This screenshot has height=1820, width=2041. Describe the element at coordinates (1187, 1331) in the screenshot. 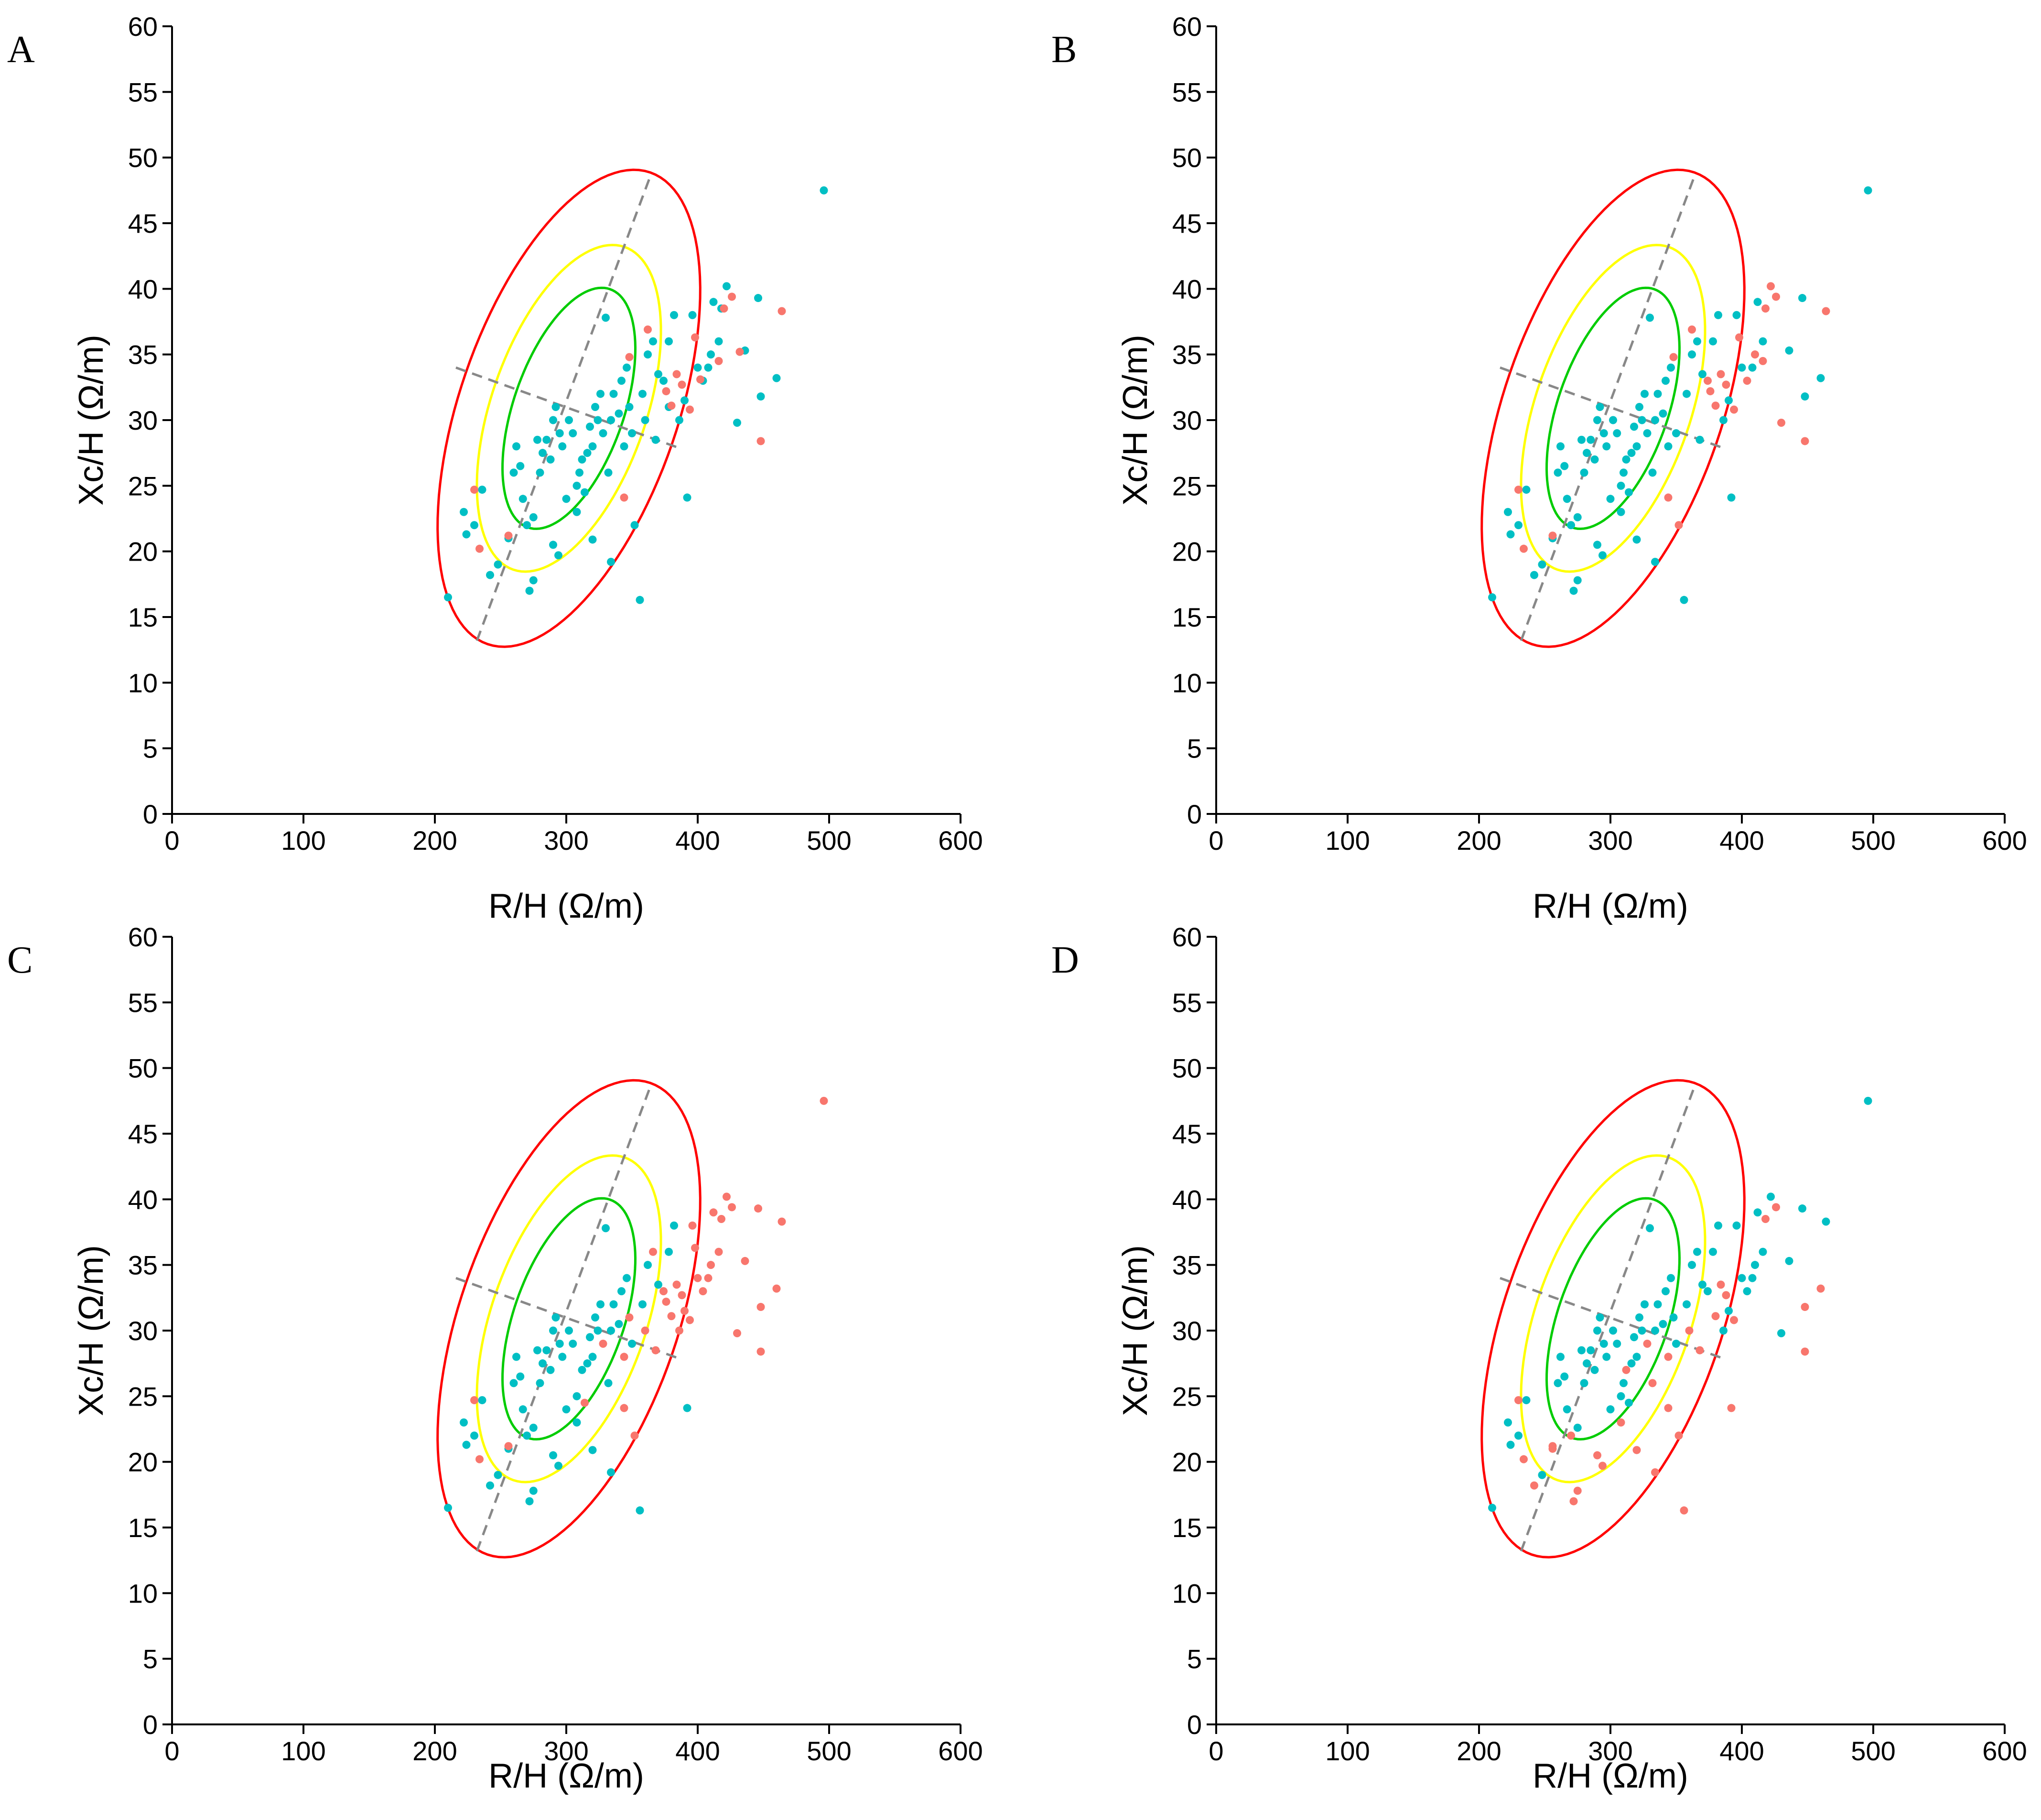

I see `y-tick-label: 30` at that location.